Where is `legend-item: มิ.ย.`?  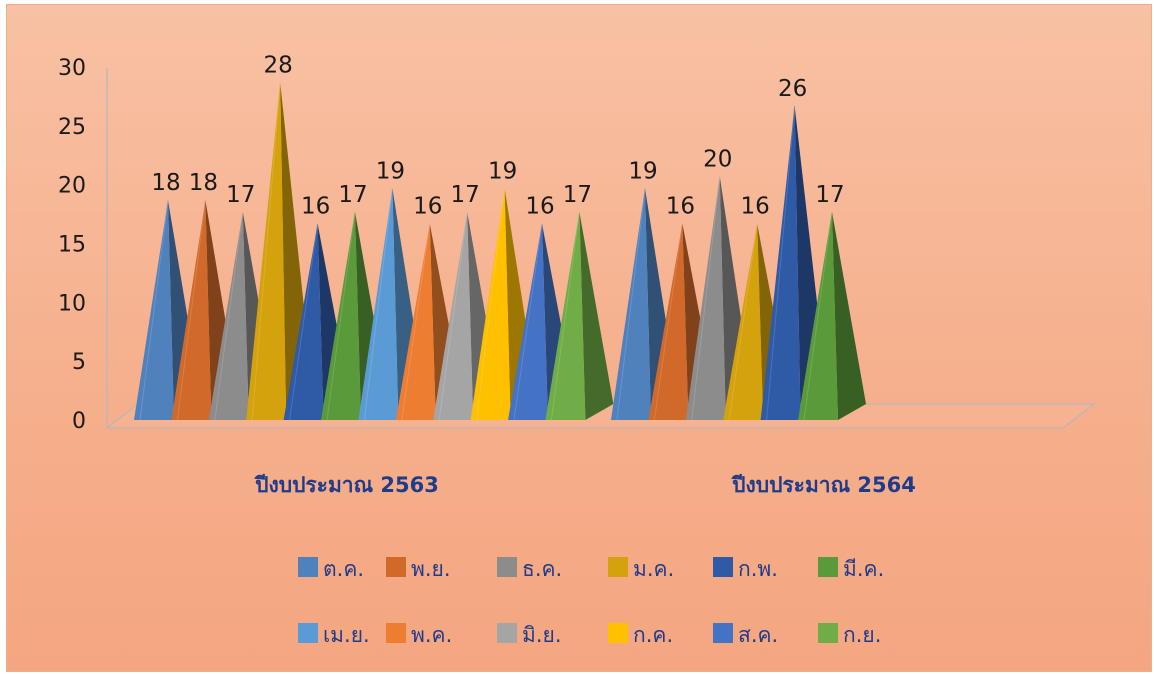
legend-item: มิ.ย. is located at coordinates (529, 635).